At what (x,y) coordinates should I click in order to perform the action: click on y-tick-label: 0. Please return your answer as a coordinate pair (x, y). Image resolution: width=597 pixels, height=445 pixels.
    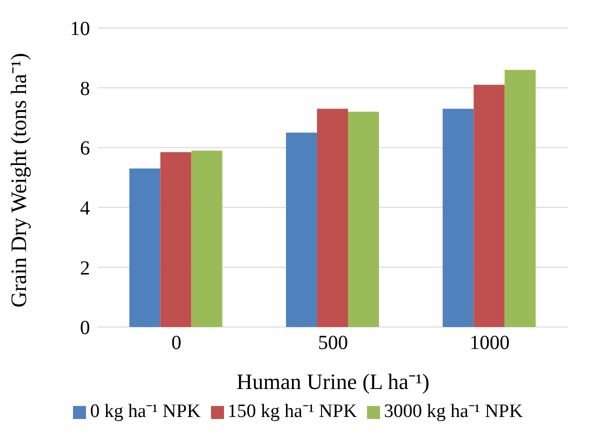
    Looking at the image, I should click on (85, 328).